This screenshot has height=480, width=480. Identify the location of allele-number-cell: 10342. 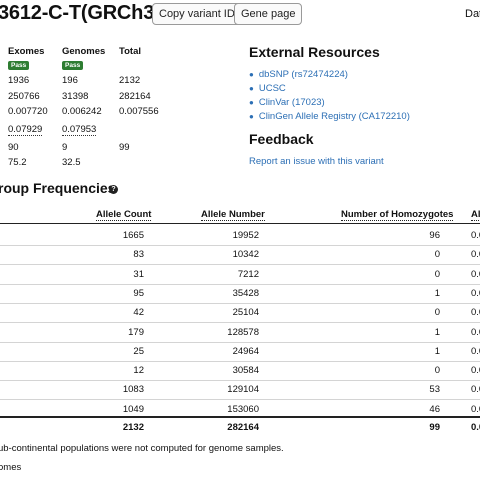
(245, 255).